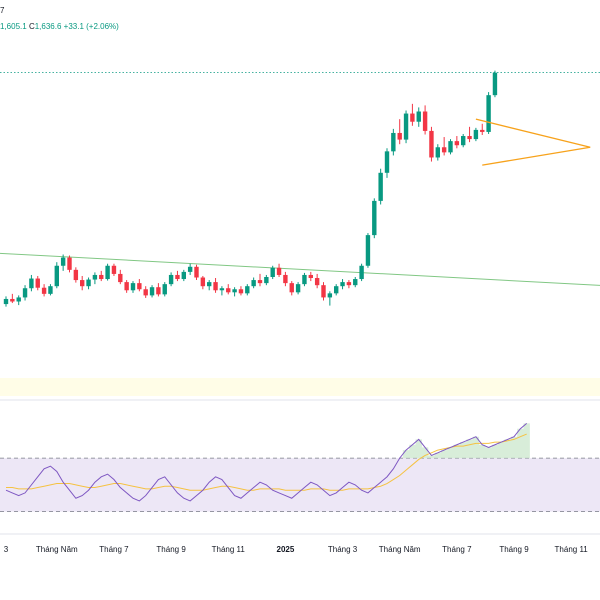  I want to click on trend-line, so click(300, 269).